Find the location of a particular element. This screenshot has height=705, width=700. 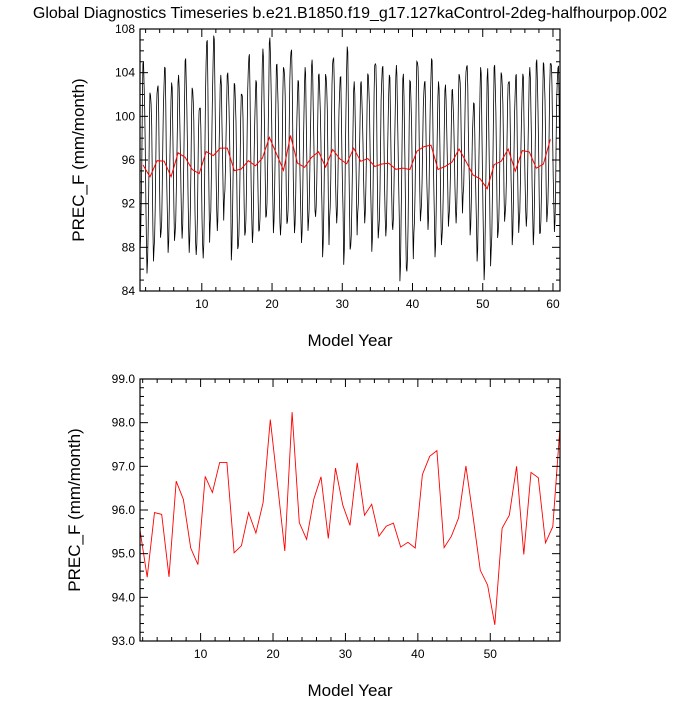

y-tick-label: 92 is located at coordinates (129, 204).